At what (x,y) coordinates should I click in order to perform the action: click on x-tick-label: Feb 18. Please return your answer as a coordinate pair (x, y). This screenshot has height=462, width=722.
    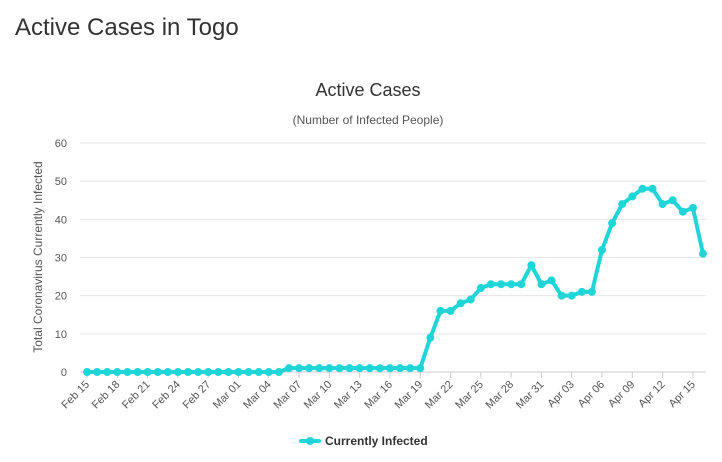
    Looking at the image, I should click on (106, 395).